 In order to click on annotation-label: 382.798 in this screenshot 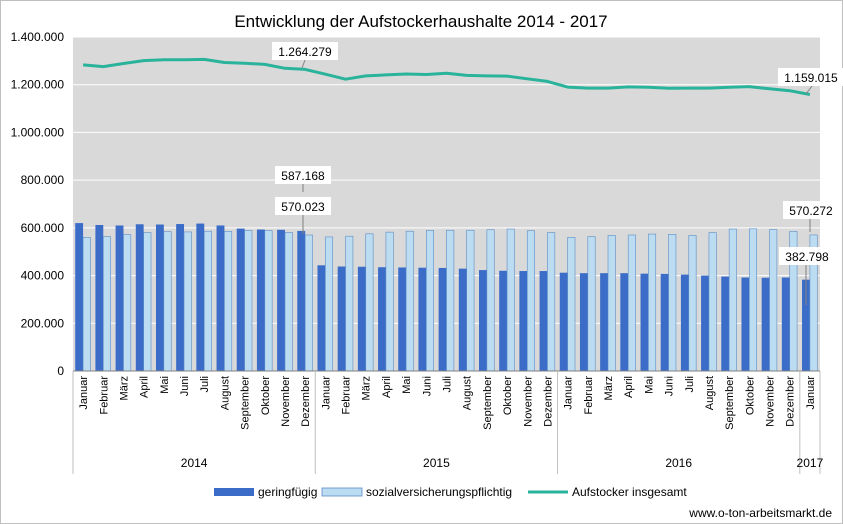, I will do `click(807, 257)`.